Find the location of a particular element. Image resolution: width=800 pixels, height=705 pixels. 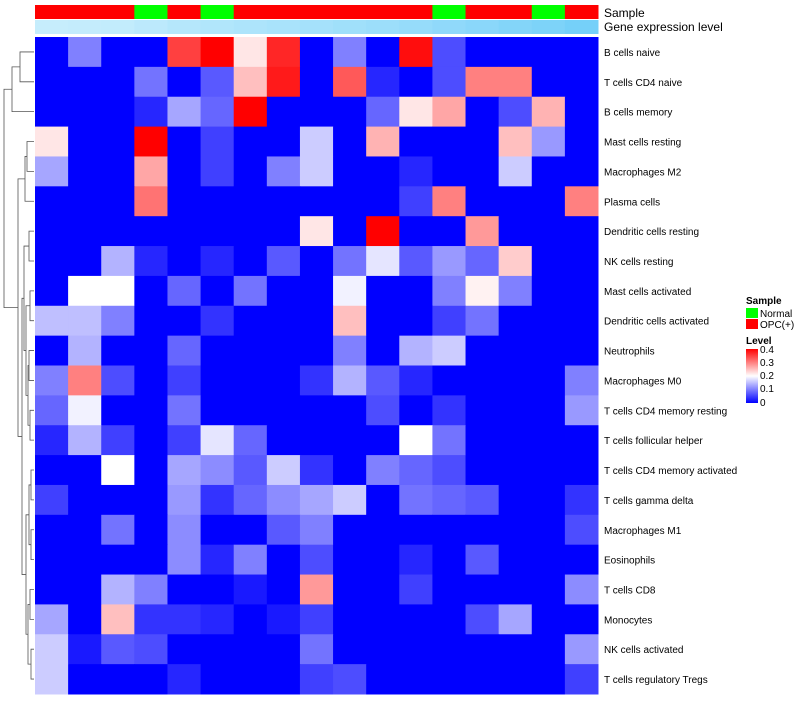

row-label: B cells naive is located at coordinates (632, 53).